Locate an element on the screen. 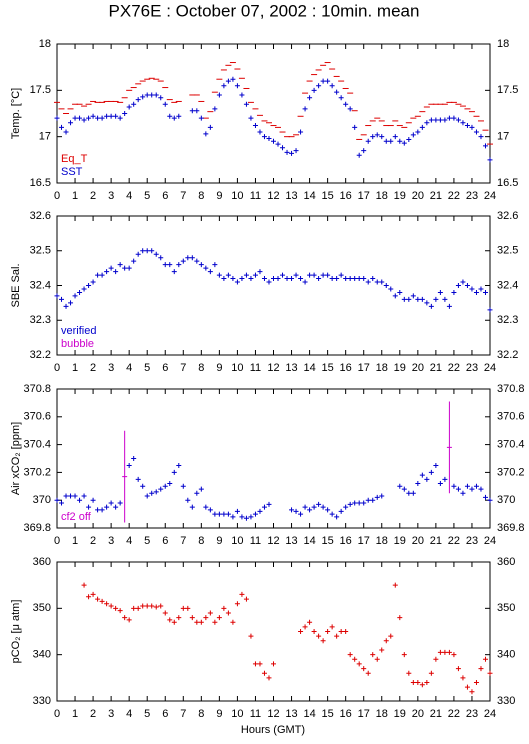 The image size is (529, 744). y-axis-title: Air xCO₂ [ppm] is located at coordinates (16, 458).